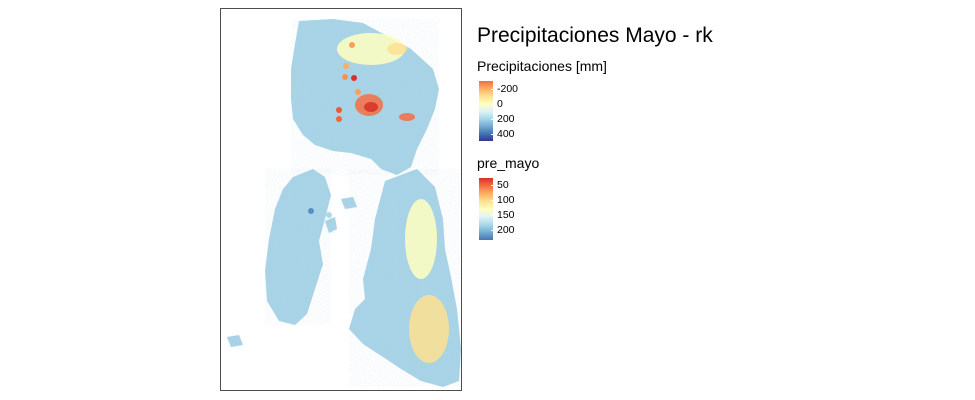 This screenshot has width=975, height=400. Describe the element at coordinates (542, 99) in the screenshot. I see `legend-precipitaciones: Precipitaciones [mm] -200 0 200 400` at that location.